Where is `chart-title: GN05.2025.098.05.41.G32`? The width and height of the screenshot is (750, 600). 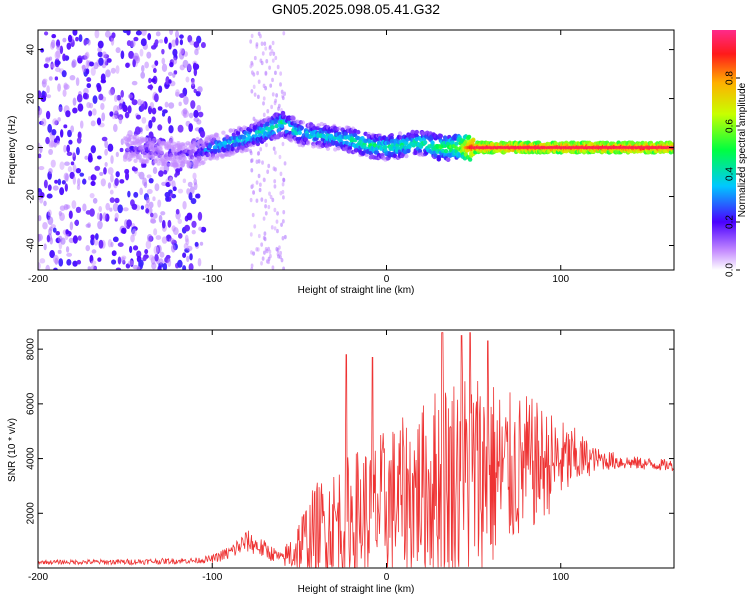
chart-title: GN05.2025.098.05.41.G32 is located at coordinates (356, 9).